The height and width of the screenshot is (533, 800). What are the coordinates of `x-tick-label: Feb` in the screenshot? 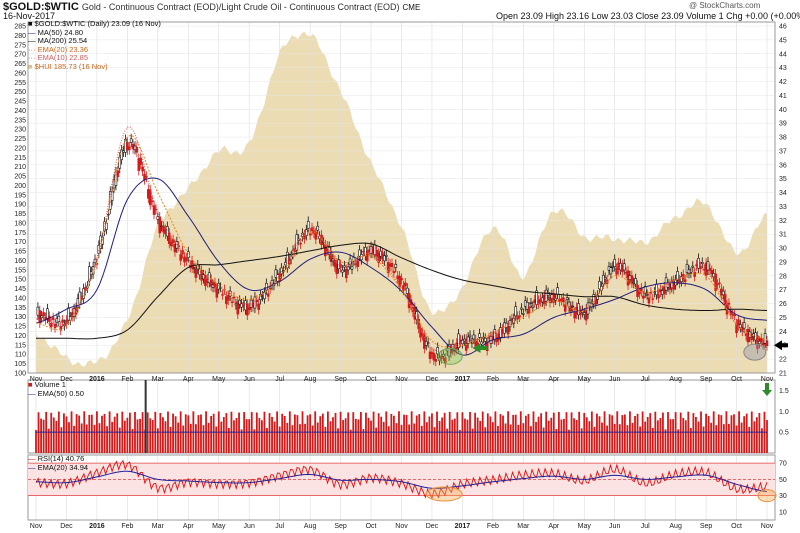 It's located at (493, 379).